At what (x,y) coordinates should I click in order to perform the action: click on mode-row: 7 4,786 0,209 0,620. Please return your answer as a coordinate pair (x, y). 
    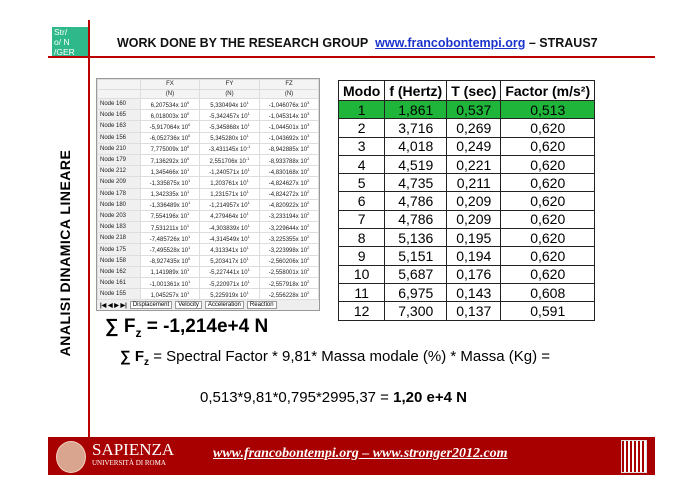
    Looking at the image, I should click on (466, 219).